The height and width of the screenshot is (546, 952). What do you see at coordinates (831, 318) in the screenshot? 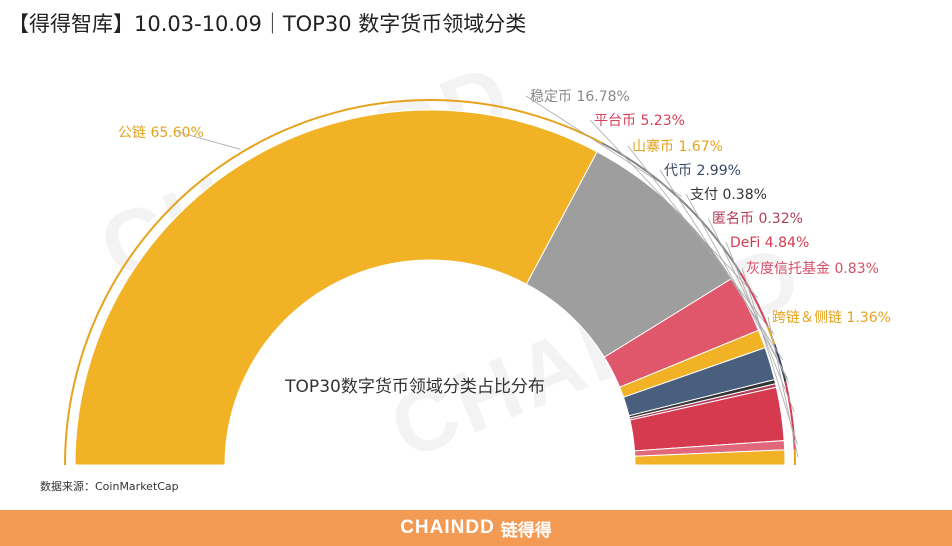
I see `data-label-10: 跨链＆侧链 1.36%` at bounding box center [831, 318].